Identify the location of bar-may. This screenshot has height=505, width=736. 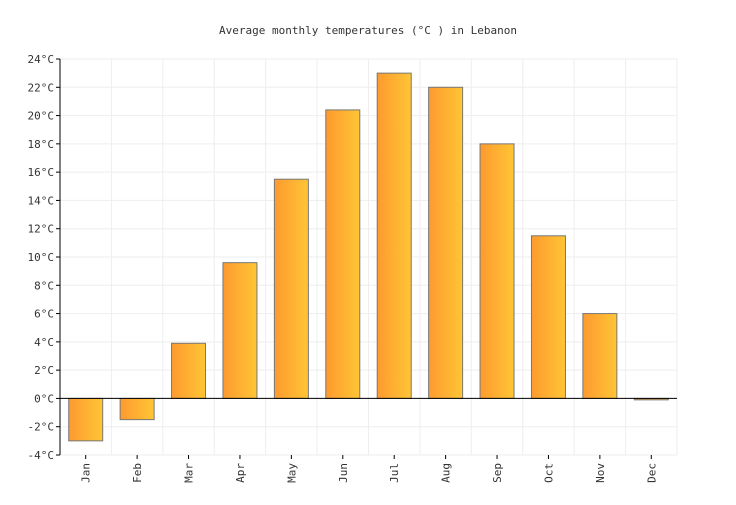
(291, 288).